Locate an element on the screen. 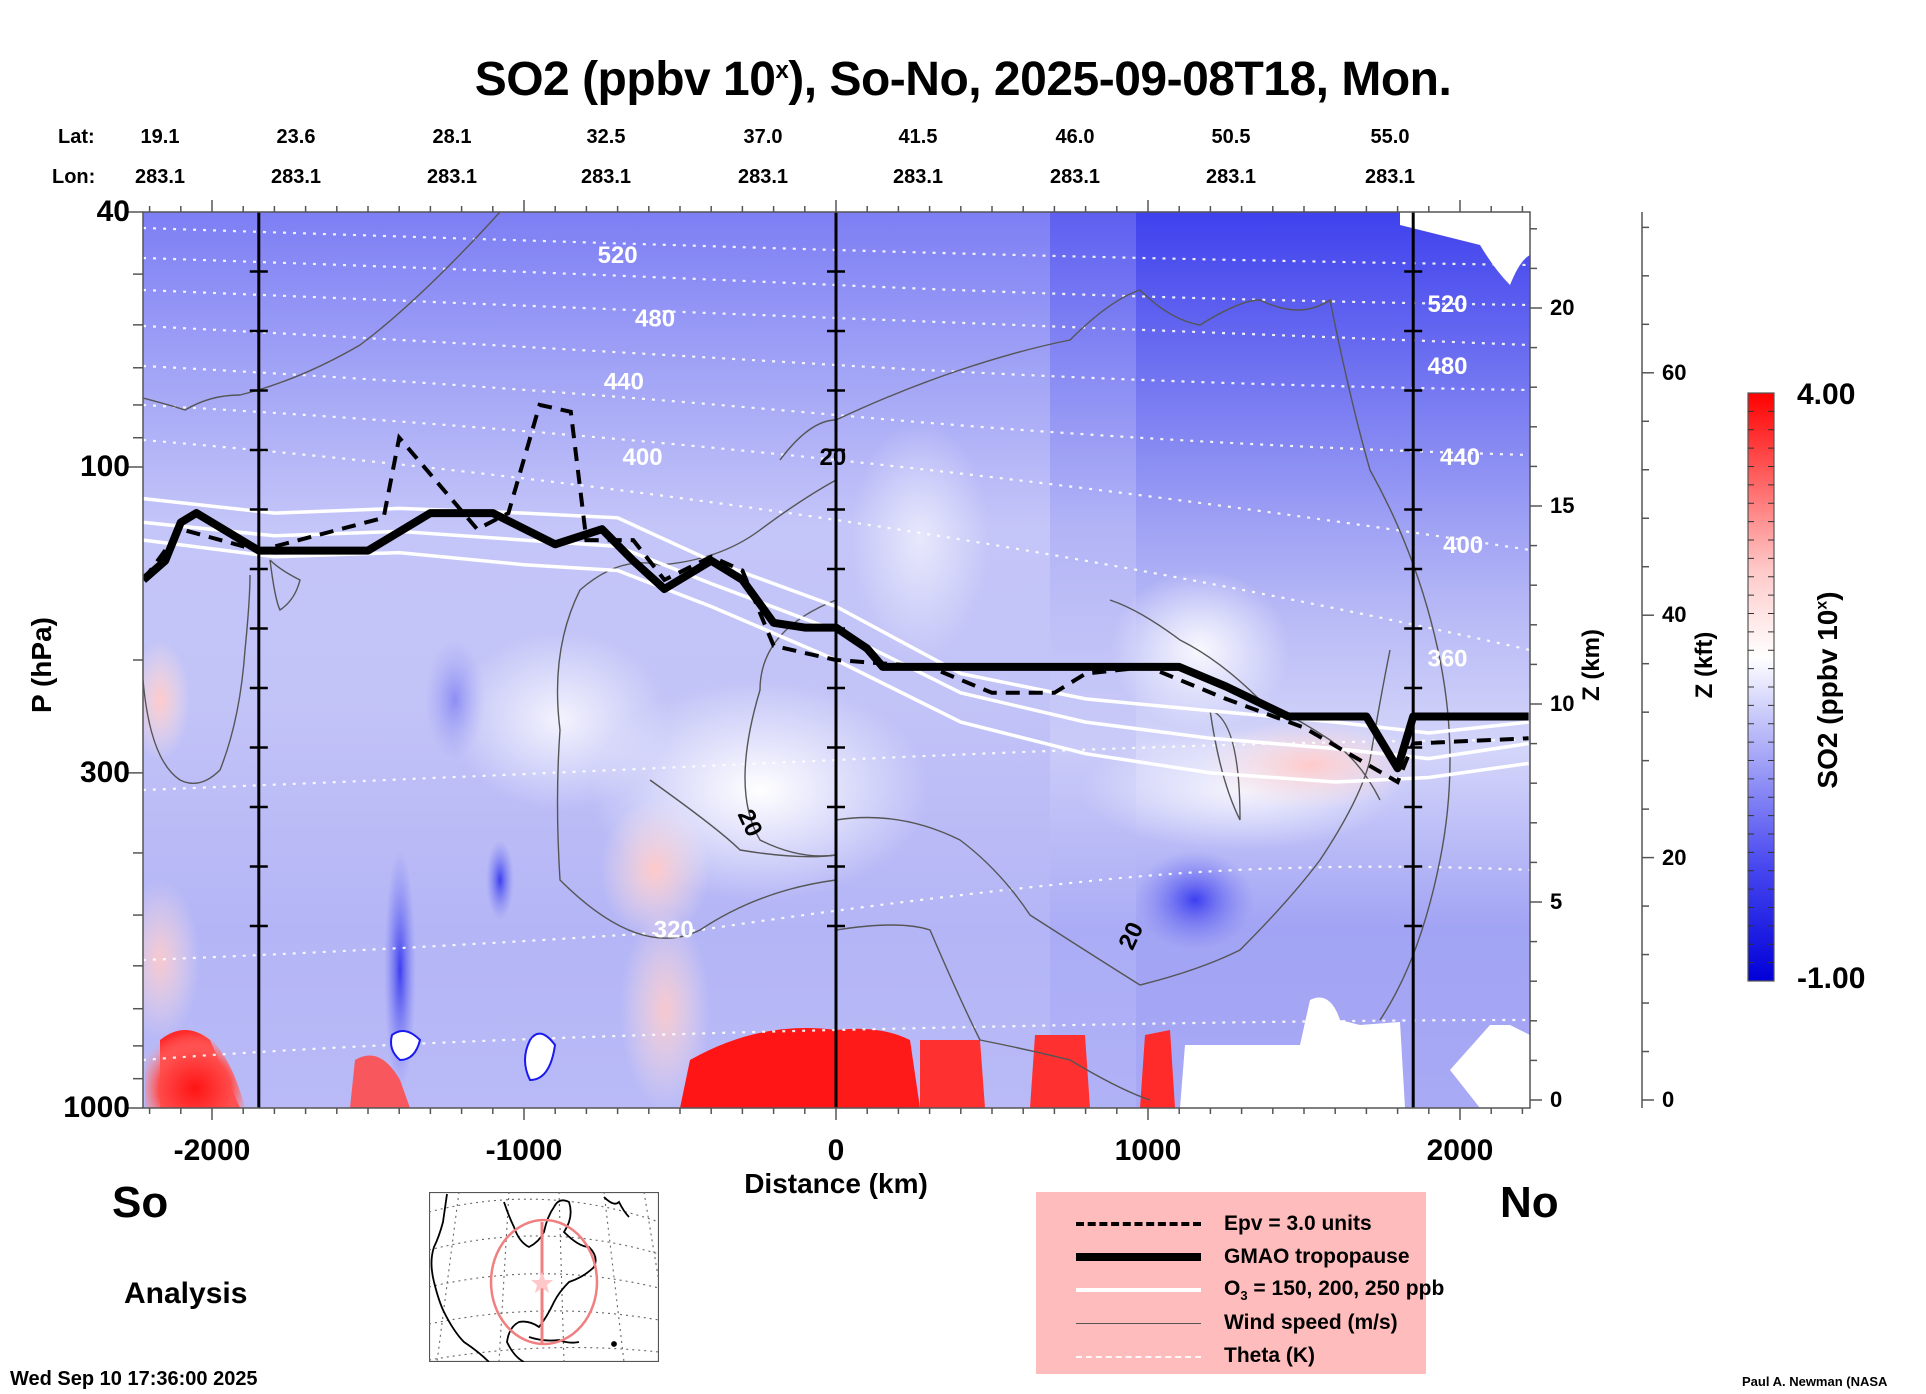 Image resolution: width=1926 pixels, height=1394 pixels. y-tick-label: 300 is located at coordinates (104, 772).